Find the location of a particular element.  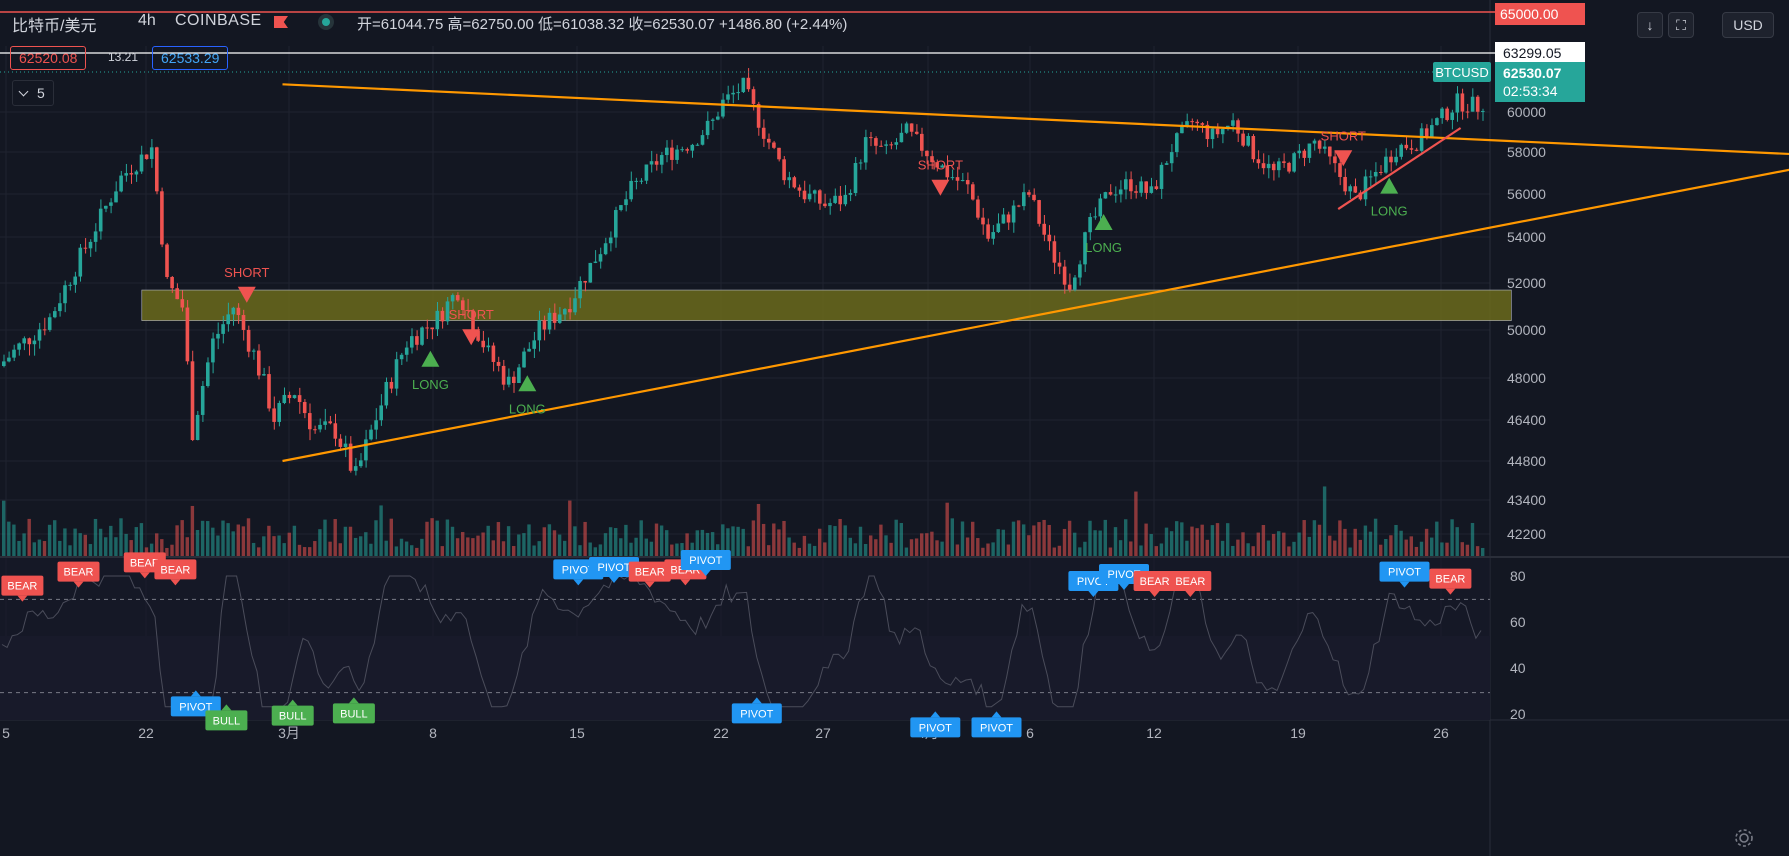

timeframe-label: 4h is located at coordinates (147, 20).